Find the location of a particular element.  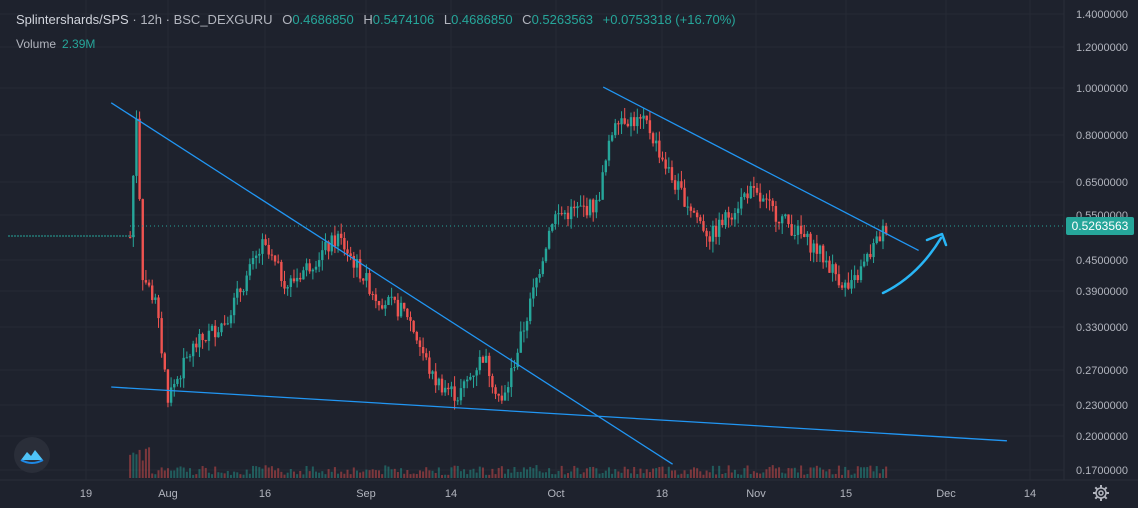

breakout-arrow-annotation is located at coordinates (914, 263).